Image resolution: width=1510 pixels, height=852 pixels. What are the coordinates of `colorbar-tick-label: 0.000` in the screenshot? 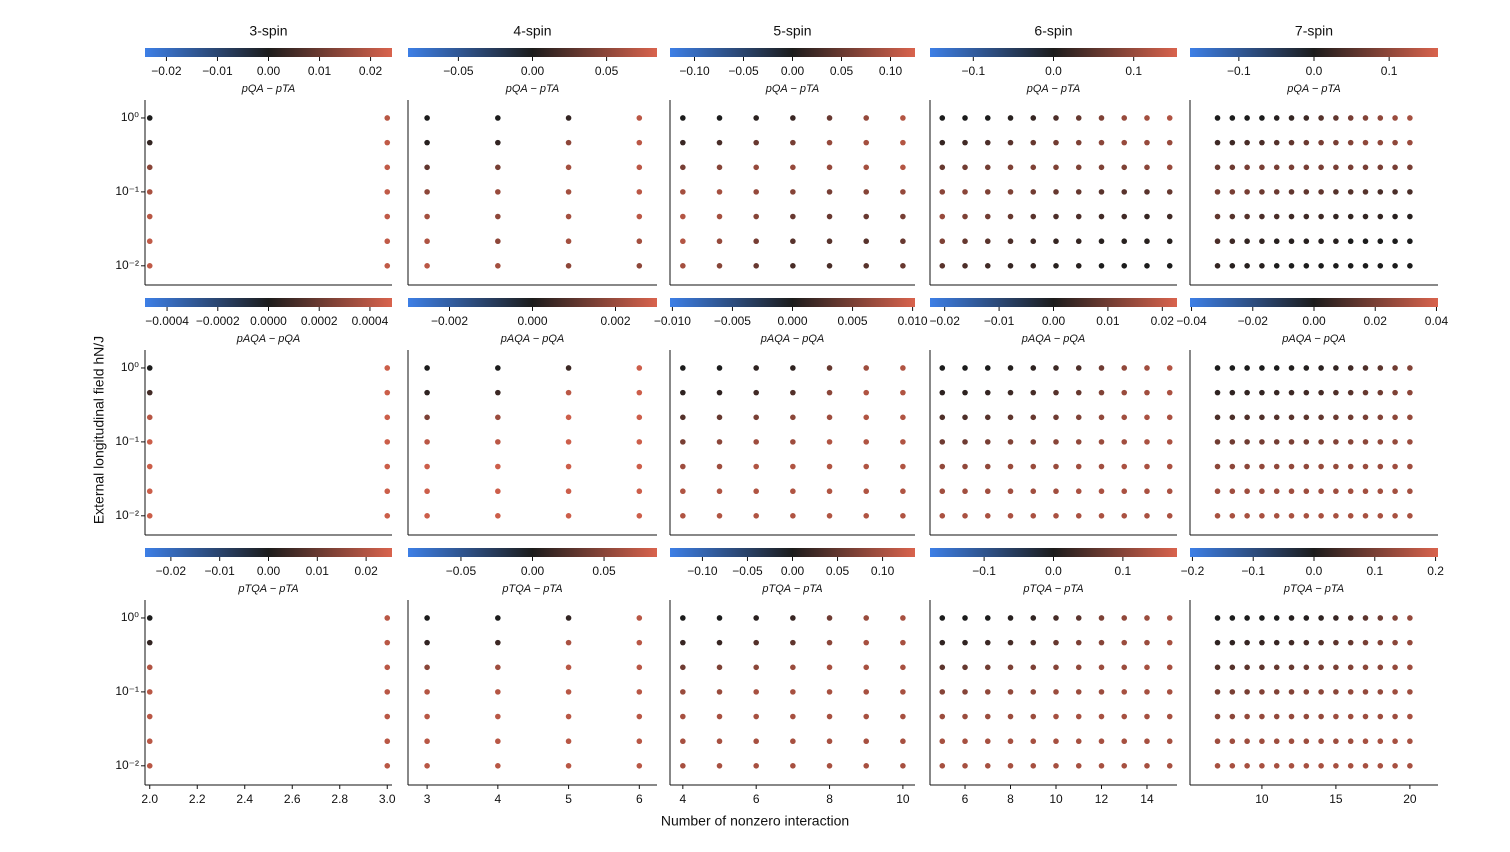 It's located at (792, 321).